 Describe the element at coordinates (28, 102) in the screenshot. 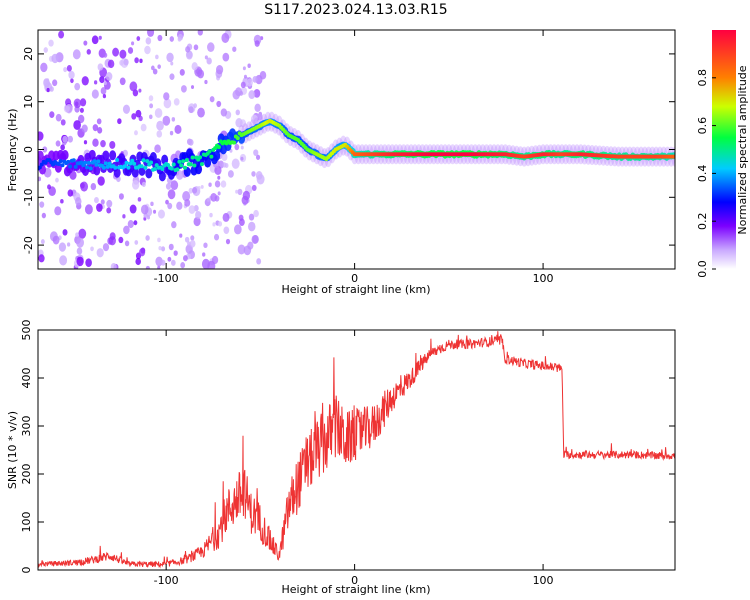

I see `y-tick-label: 10` at that location.